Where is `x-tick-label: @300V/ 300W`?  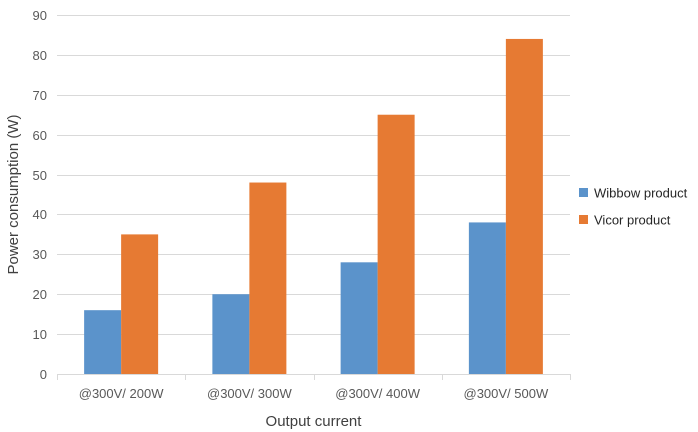
x-tick-label: @300V/ 300W is located at coordinates (249, 393).